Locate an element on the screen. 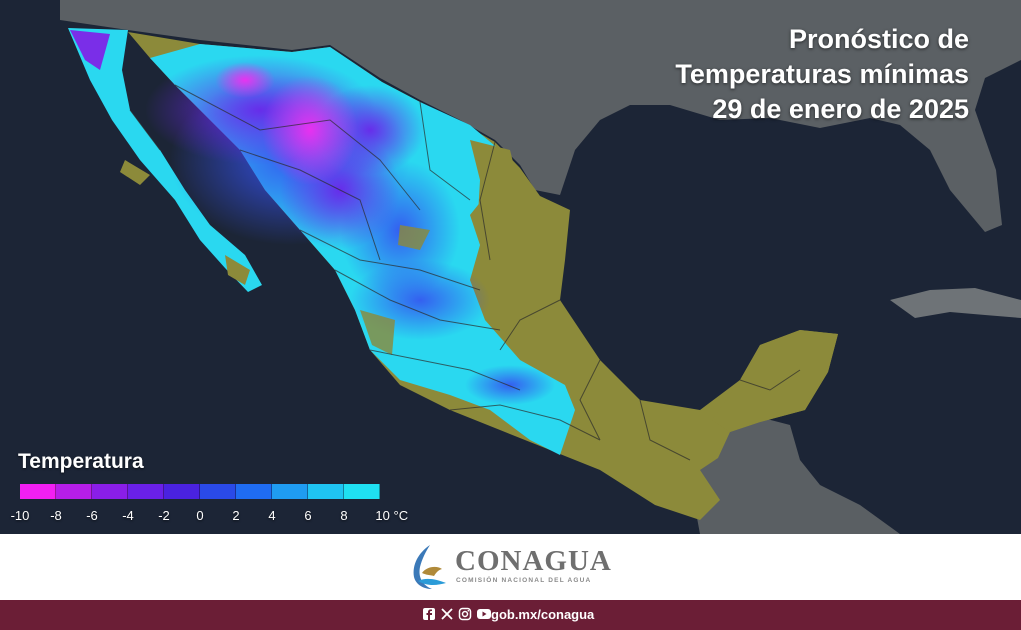 The image size is (1021, 630). legend-tick-label: 4 is located at coordinates (272, 515).